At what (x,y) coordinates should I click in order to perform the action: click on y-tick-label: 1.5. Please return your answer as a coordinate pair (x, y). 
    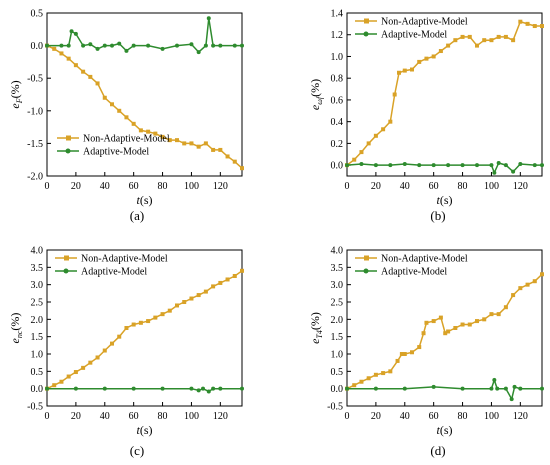
    Looking at the image, I should click on (337, 337).